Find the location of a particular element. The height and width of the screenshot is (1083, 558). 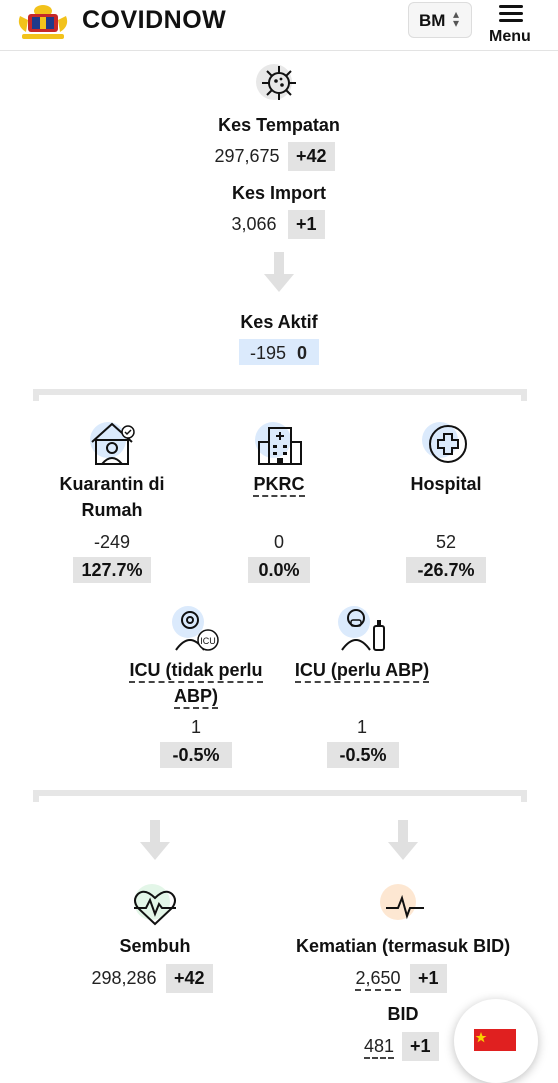

brand-title: COVIDNOW is located at coordinates (154, 20).